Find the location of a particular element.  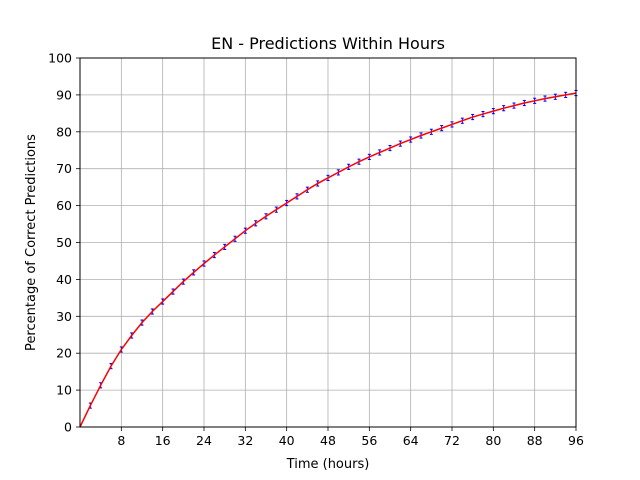

chart-title: EN - Predictions Within Hours is located at coordinates (328, 43).